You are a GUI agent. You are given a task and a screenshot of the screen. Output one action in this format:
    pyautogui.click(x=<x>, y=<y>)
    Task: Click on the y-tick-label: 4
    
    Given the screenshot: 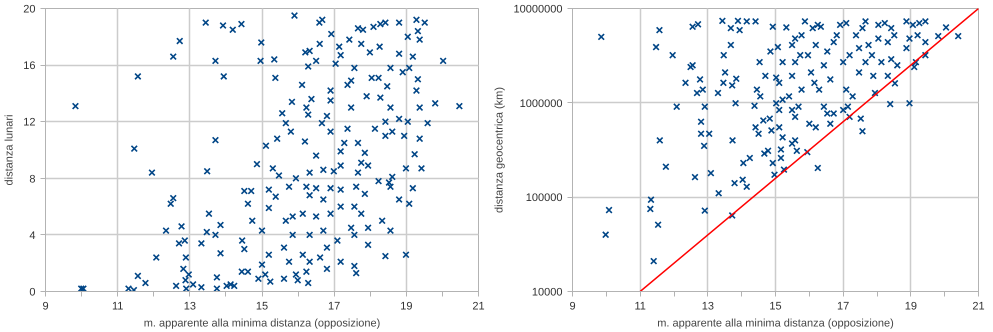 What is the action you would take?
    pyautogui.click(x=32, y=236)
    